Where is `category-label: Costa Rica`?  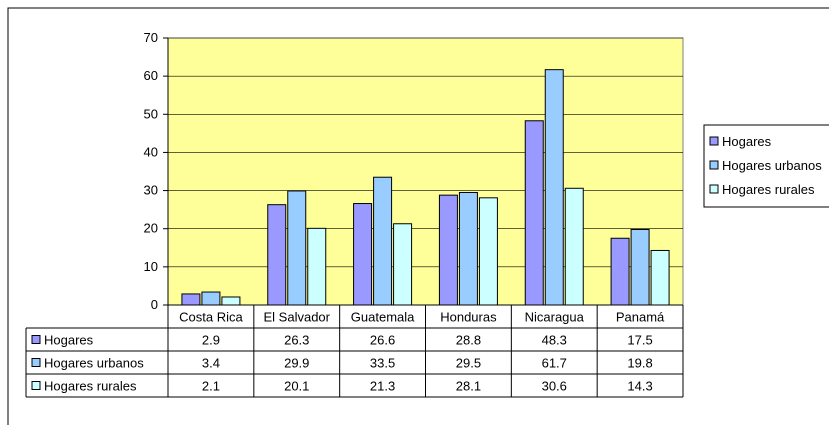
category-label: Costa Rica is located at coordinates (211, 317).